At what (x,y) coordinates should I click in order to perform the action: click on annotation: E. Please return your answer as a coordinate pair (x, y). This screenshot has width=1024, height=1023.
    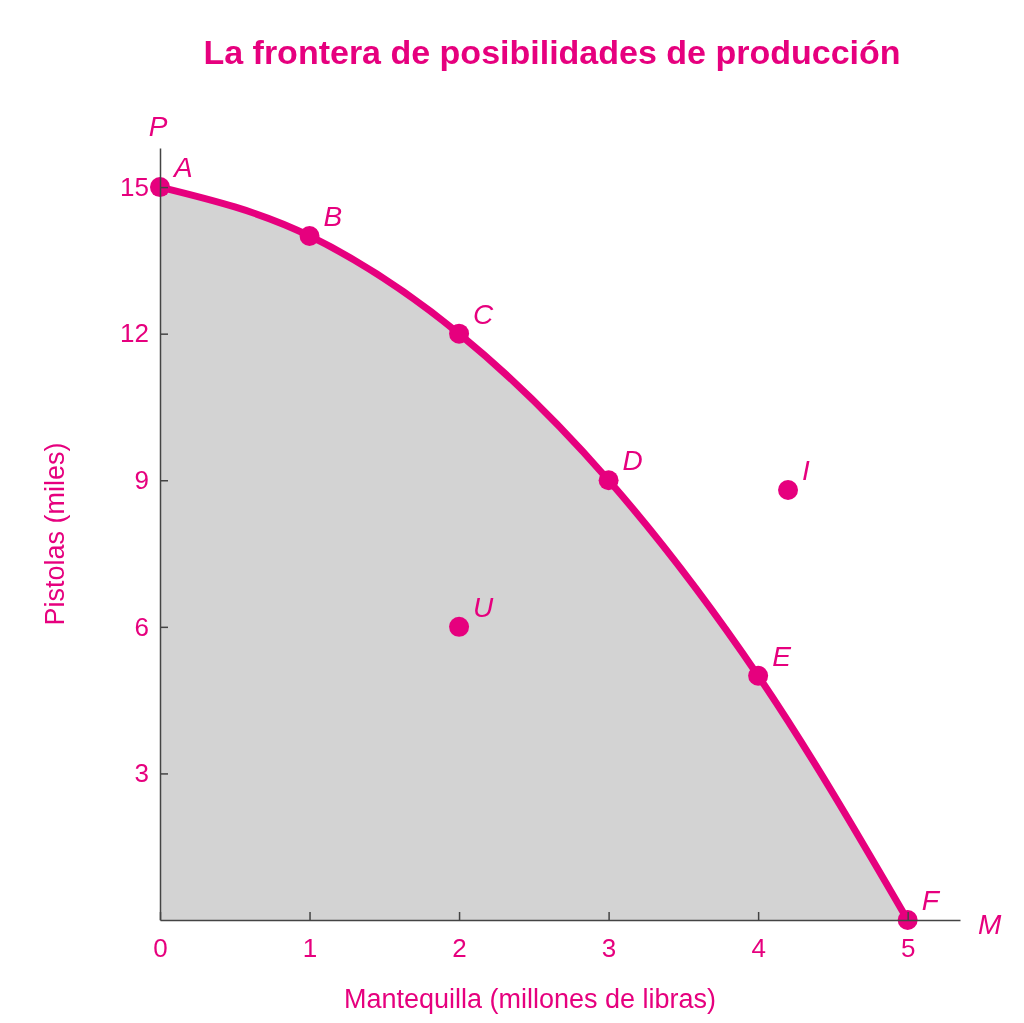
    Looking at the image, I should click on (782, 656).